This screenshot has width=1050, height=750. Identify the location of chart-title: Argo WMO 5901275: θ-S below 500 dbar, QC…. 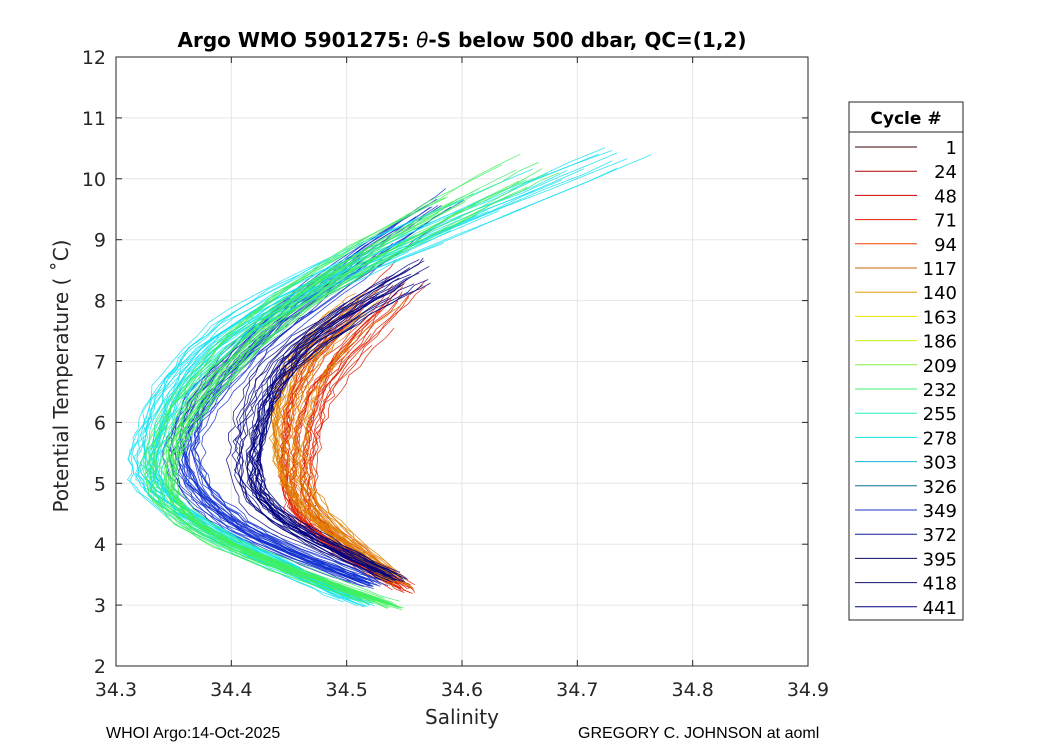
(462, 40).